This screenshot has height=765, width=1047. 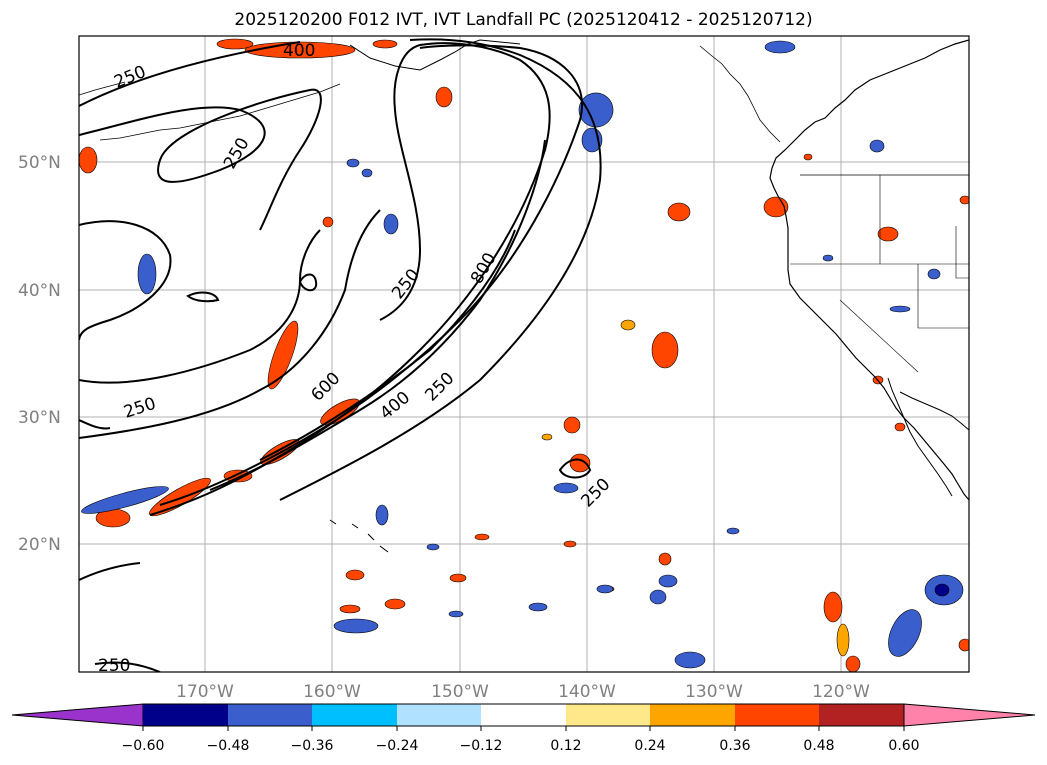 I want to click on colorbar-tick-label: −0.60, so click(x=143, y=746).